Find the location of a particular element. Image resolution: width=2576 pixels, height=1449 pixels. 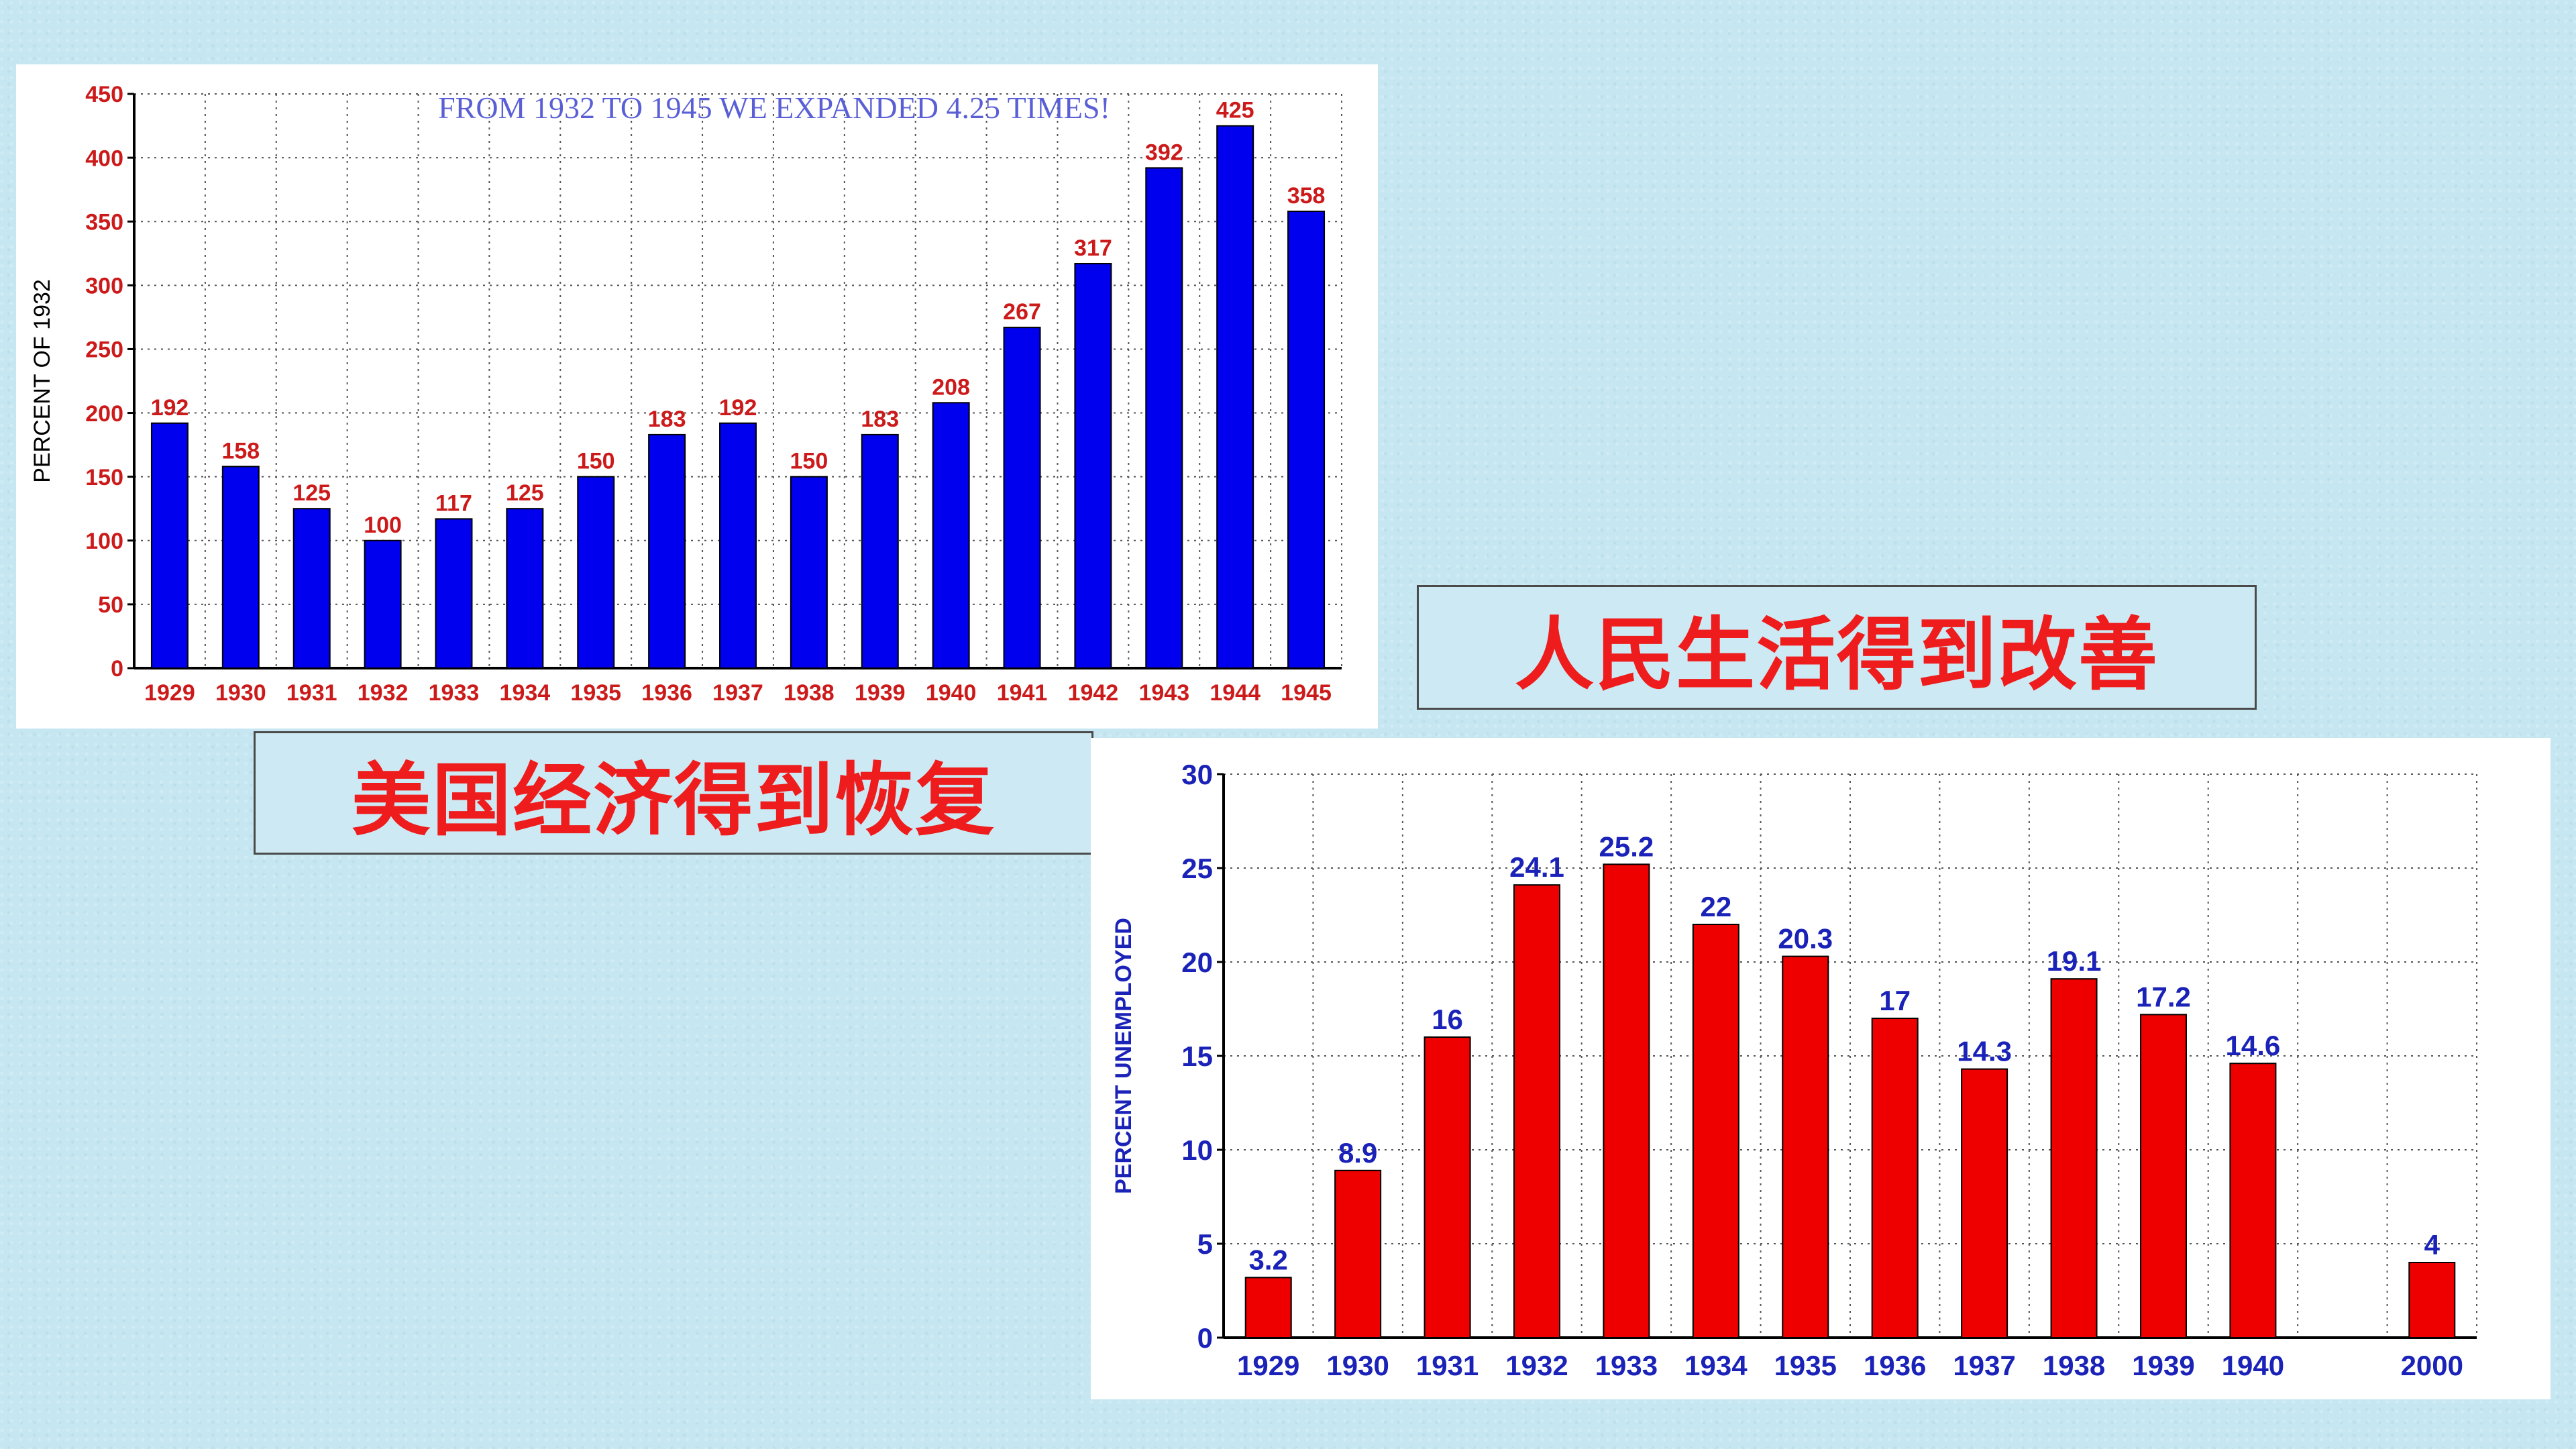

data-label-1930: 158 is located at coordinates (240, 451).